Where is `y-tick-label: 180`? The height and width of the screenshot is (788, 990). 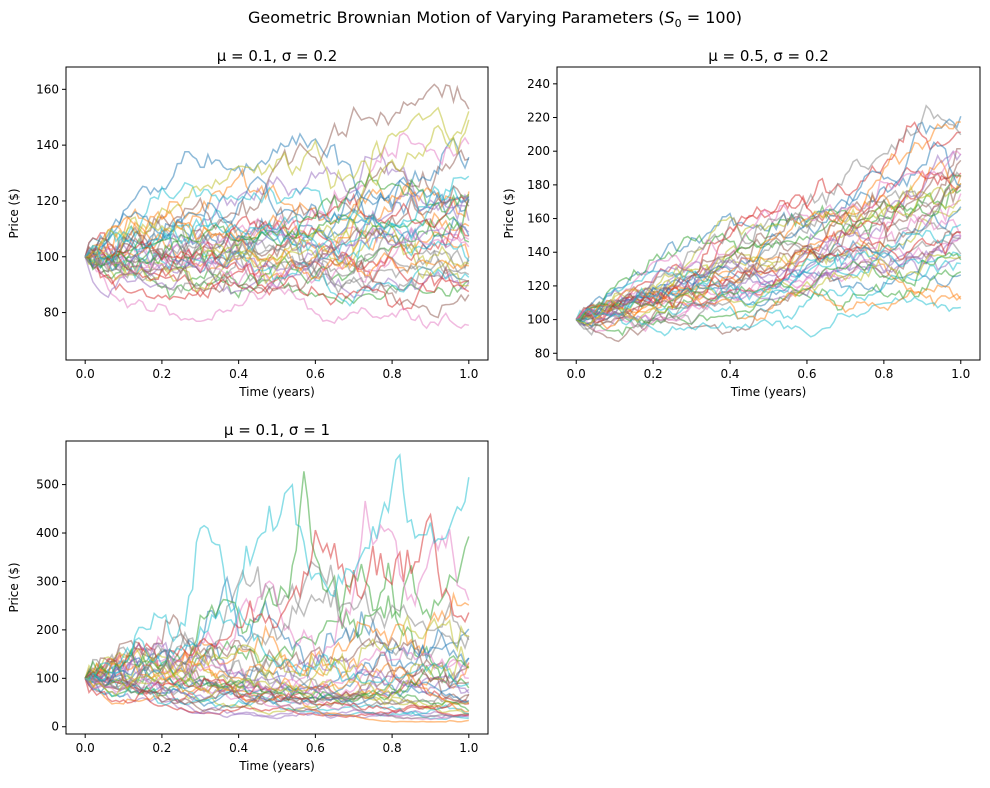 y-tick-label: 180 is located at coordinates (538, 185).